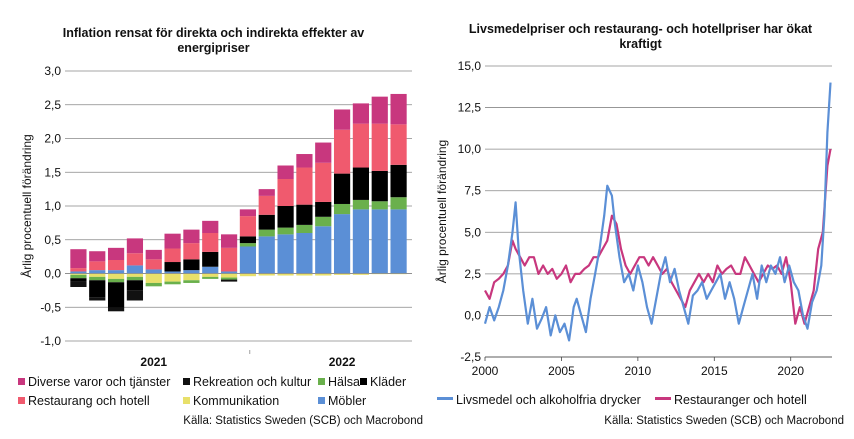  What do you see at coordinates (790, 371) in the screenshot?
I see `x-tick-label: 2020` at bounding box center [790, 371].